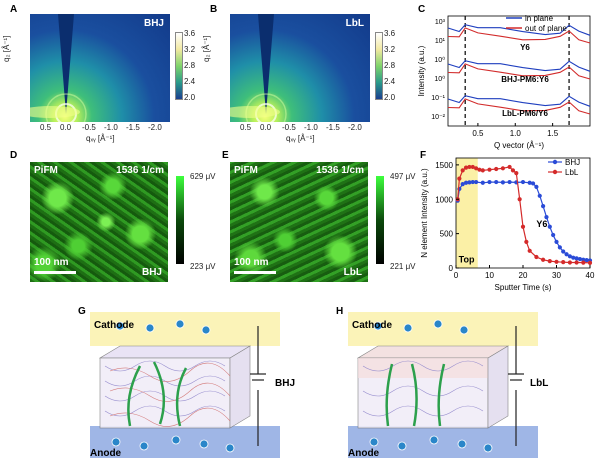  Describe the element at coordinates (451, 268) in the screenshot. I see `panel-f-y-tick-0: 0` at that location.